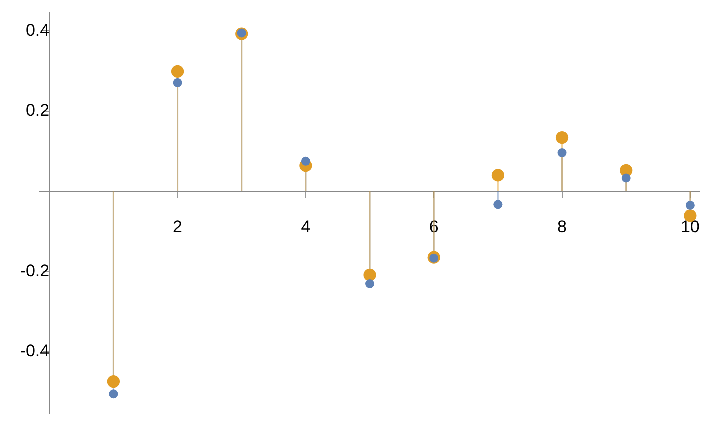 The width and height of the screenshot is (720, 427). Describe the element at coordinates (38, 110) in the screenshot. I see `y-tick-label: 0.2` at that location.